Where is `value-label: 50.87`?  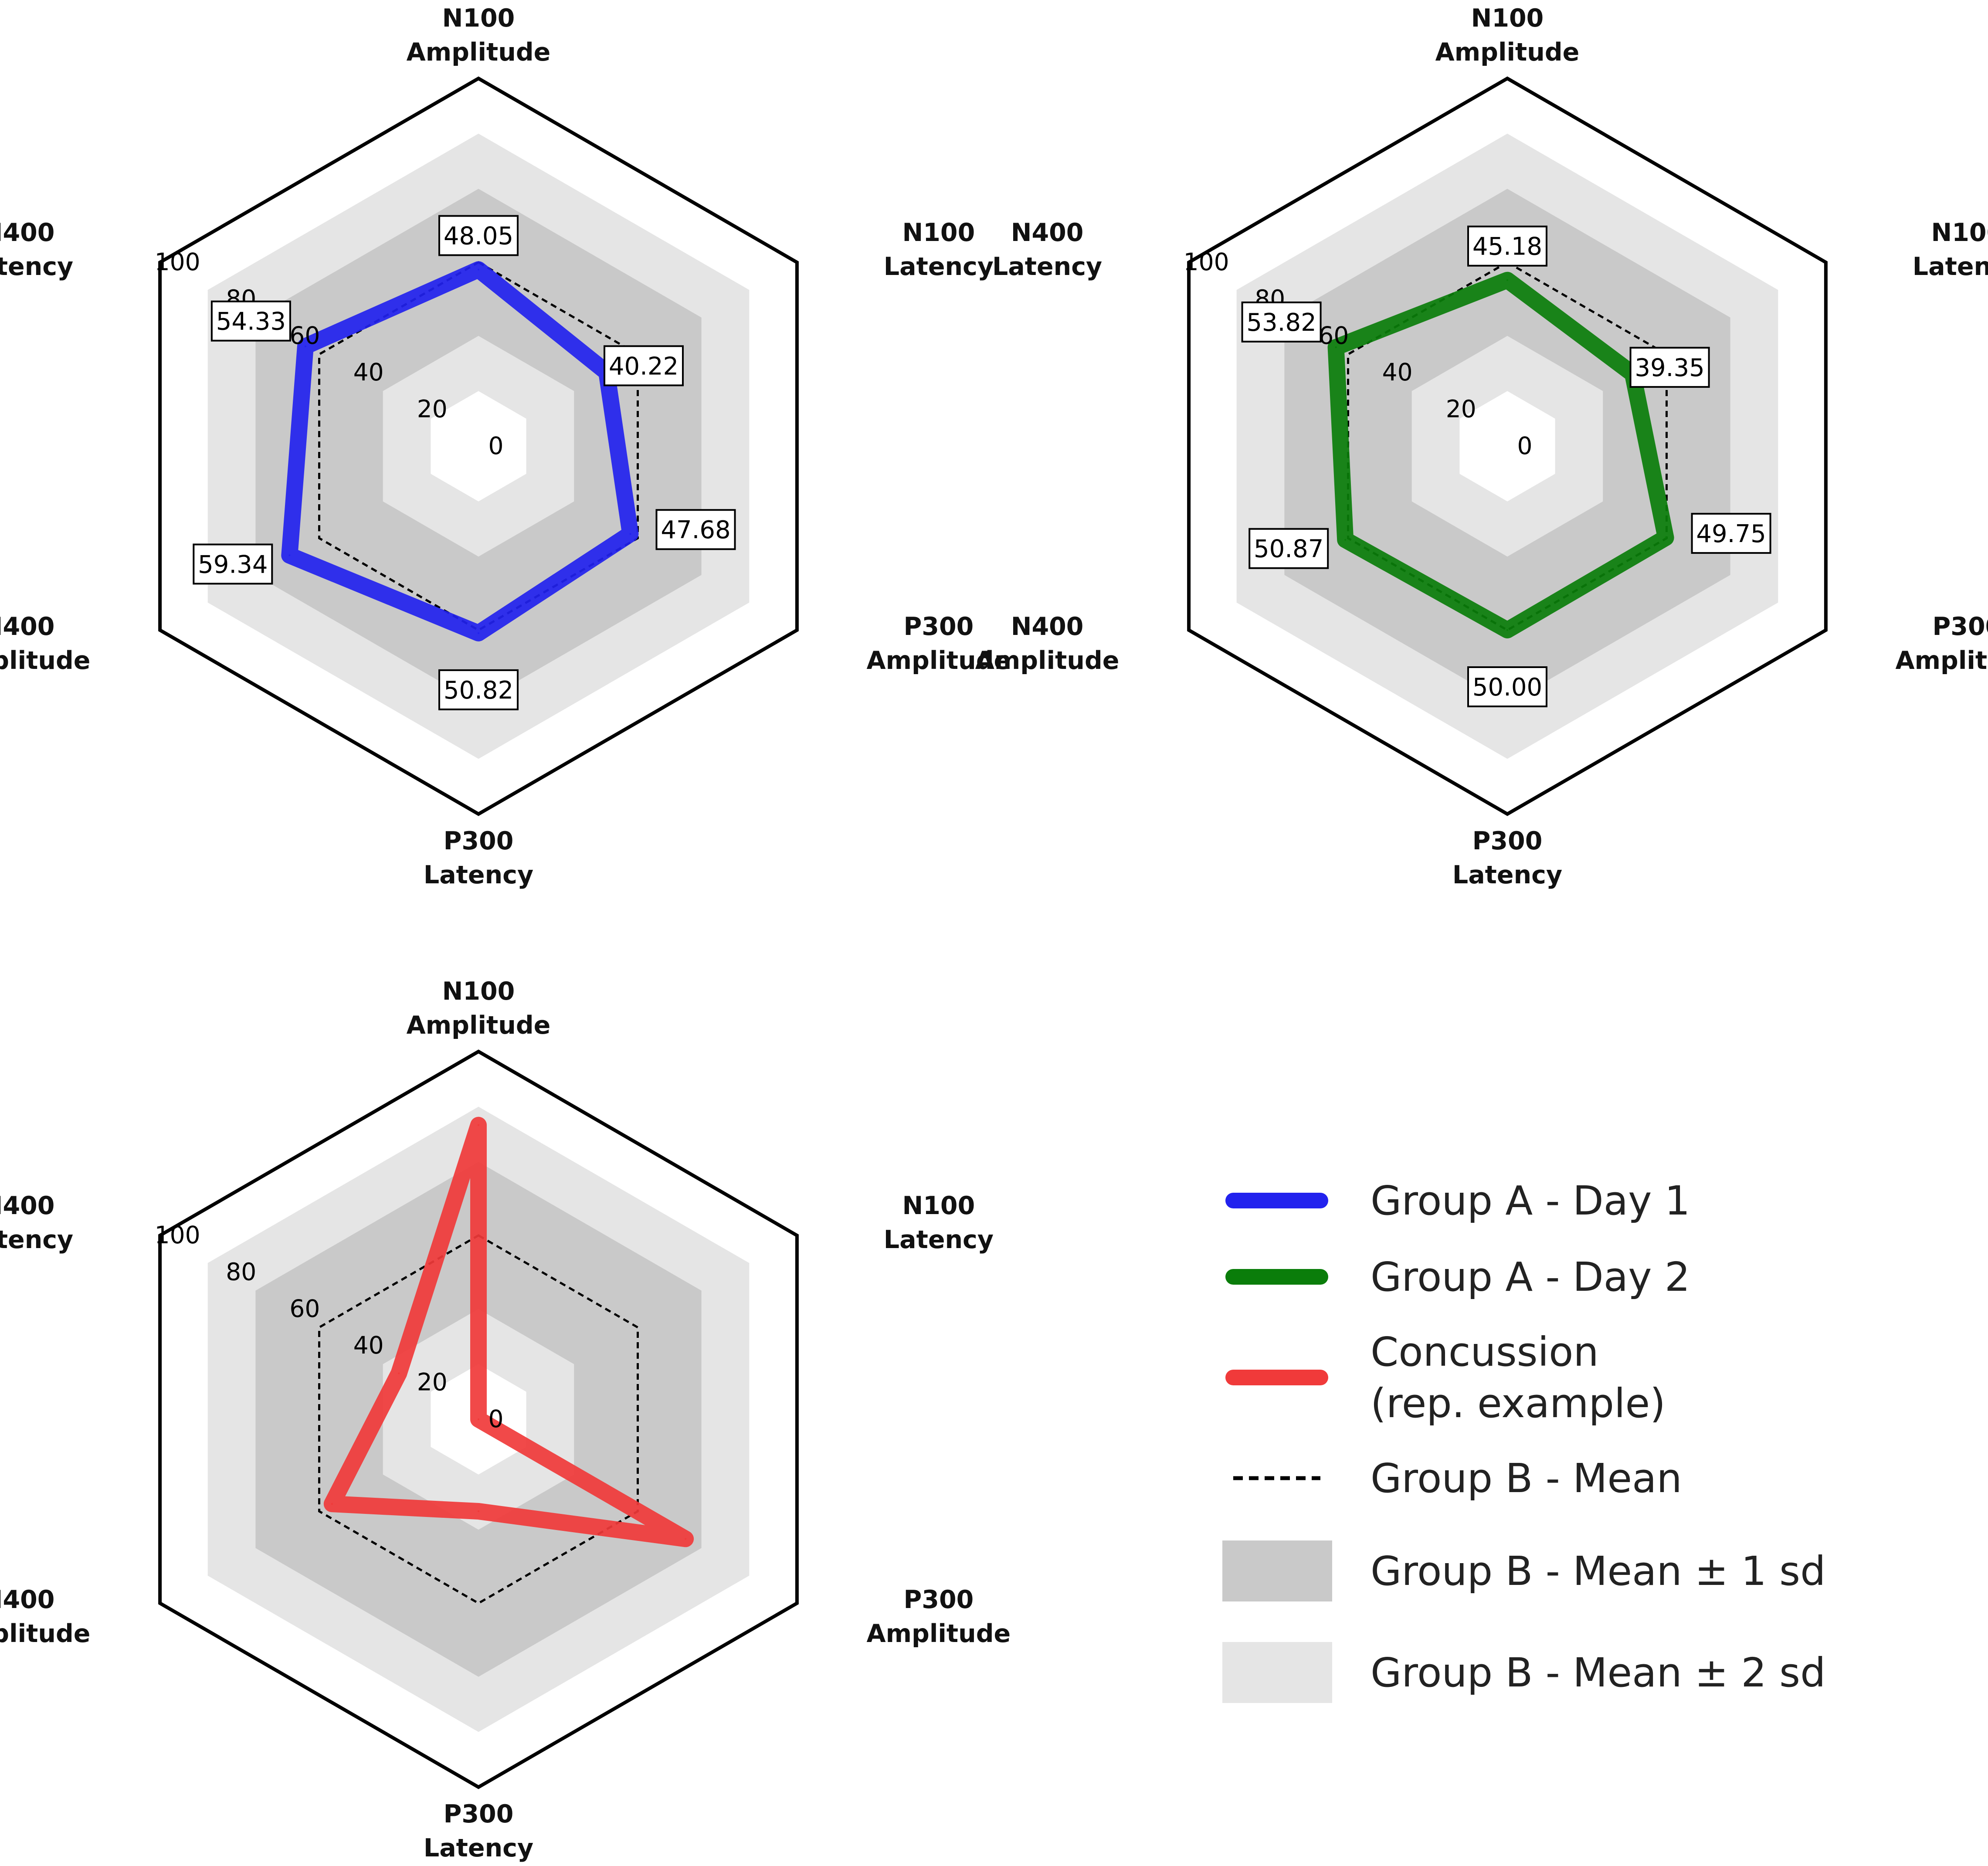 value-label: 50.87 is located at coordinates (1289, 549).